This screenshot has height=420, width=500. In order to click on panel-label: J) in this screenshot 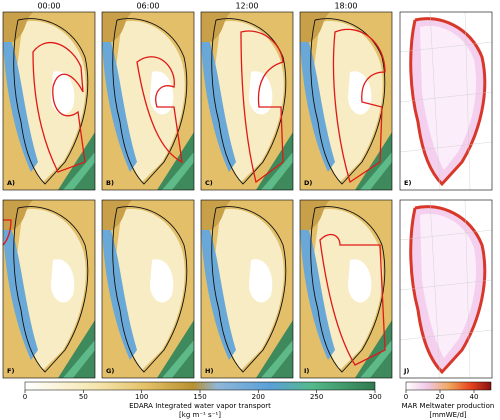, I will do `click(406, 371)`.